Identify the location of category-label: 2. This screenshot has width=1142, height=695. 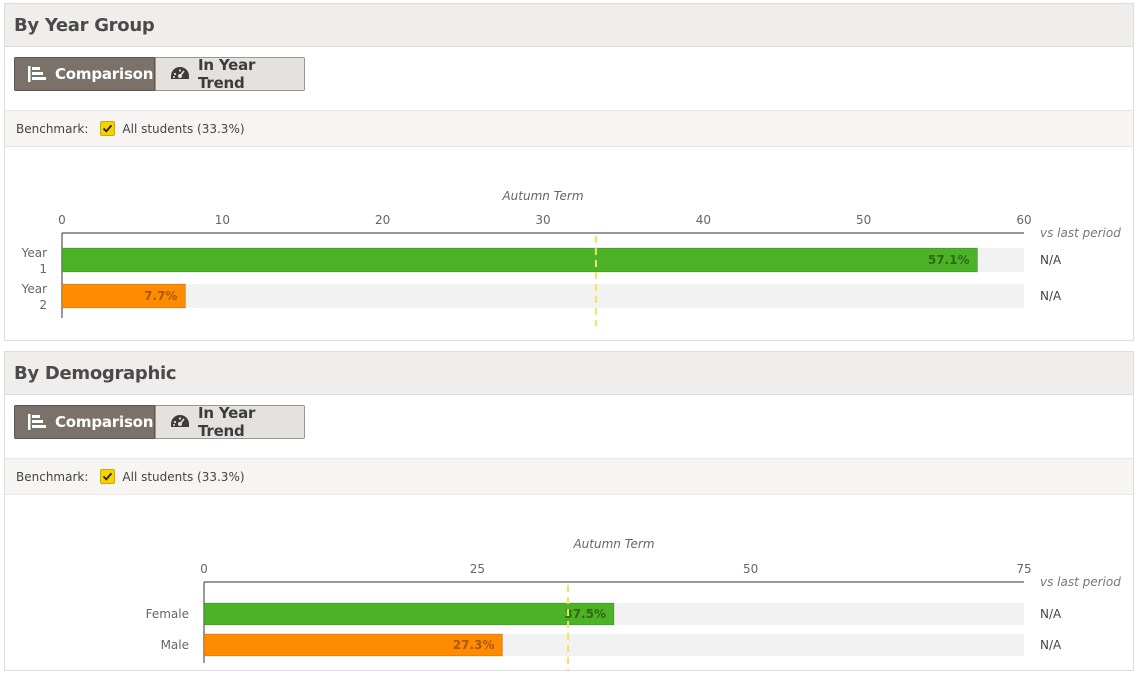
(43, 305).